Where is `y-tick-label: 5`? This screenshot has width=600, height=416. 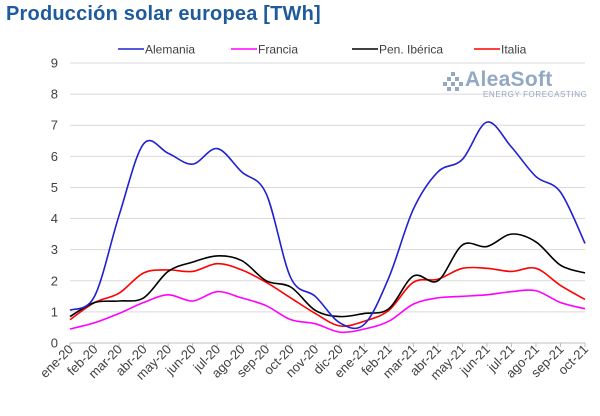 y-tick-label: 5 is located at coordinates (54, 187).